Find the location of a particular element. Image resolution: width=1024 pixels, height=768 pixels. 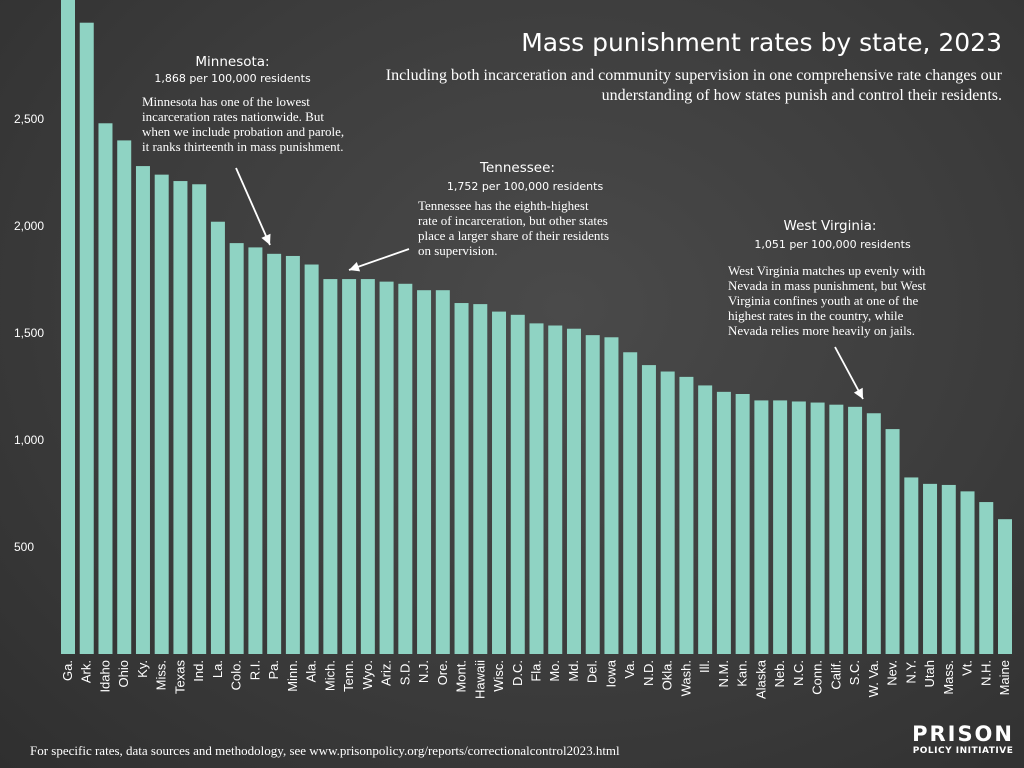

x-tick-label: Pa. is located at coordinates (273, 670).